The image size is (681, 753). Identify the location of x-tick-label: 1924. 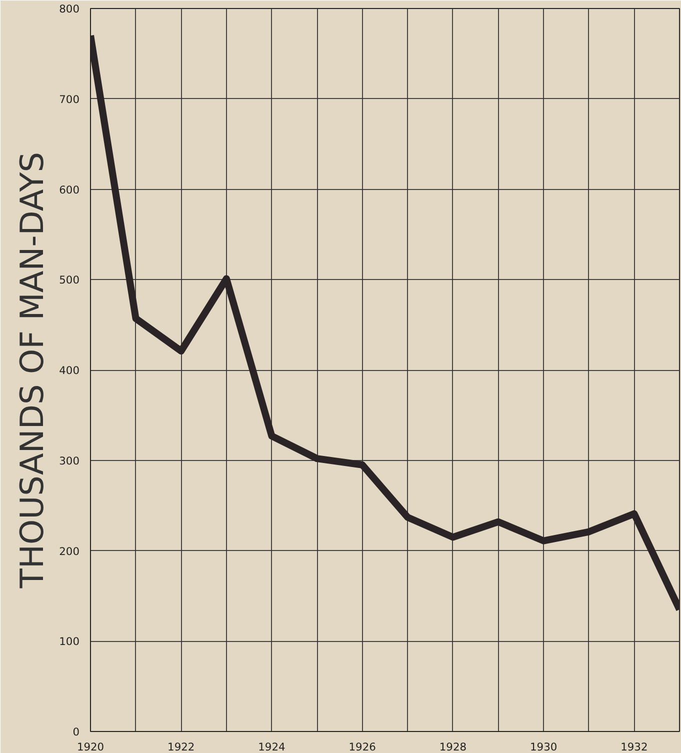
(272, 746).